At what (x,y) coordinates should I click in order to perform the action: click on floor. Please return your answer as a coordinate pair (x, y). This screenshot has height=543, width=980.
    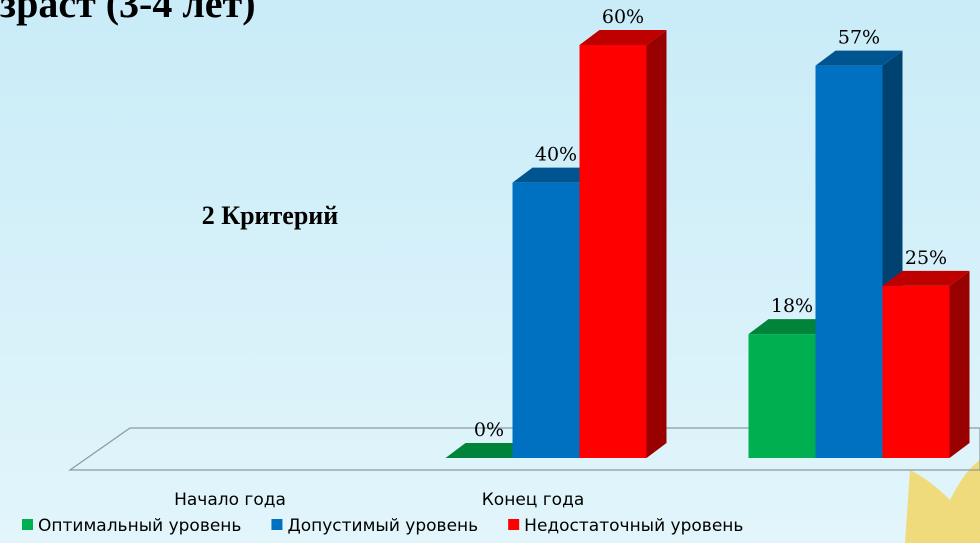
    Looking at the image, I should click on (524, 449).